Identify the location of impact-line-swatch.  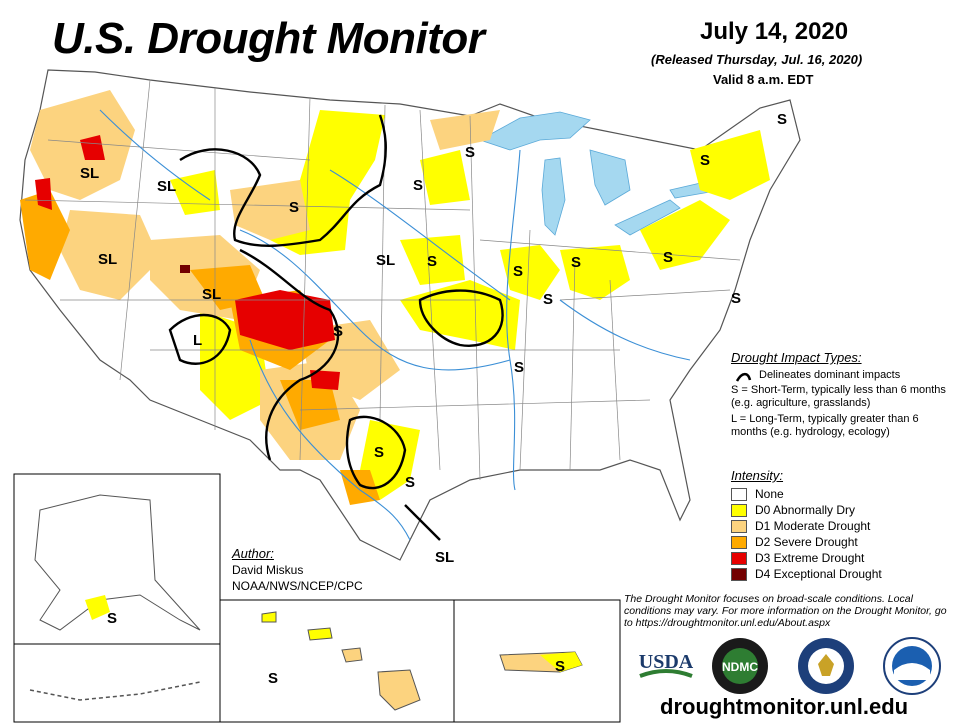
(743, 377).